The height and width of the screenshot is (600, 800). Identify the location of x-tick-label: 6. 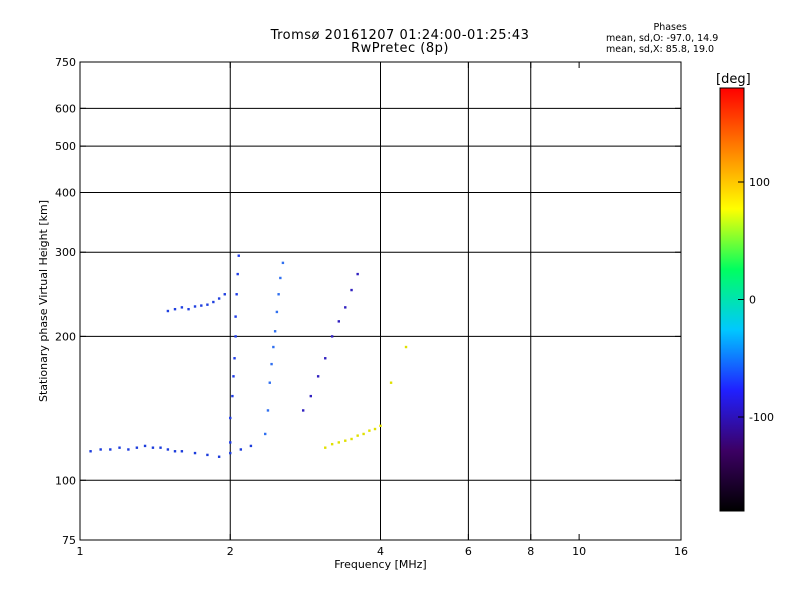
(468, 551).